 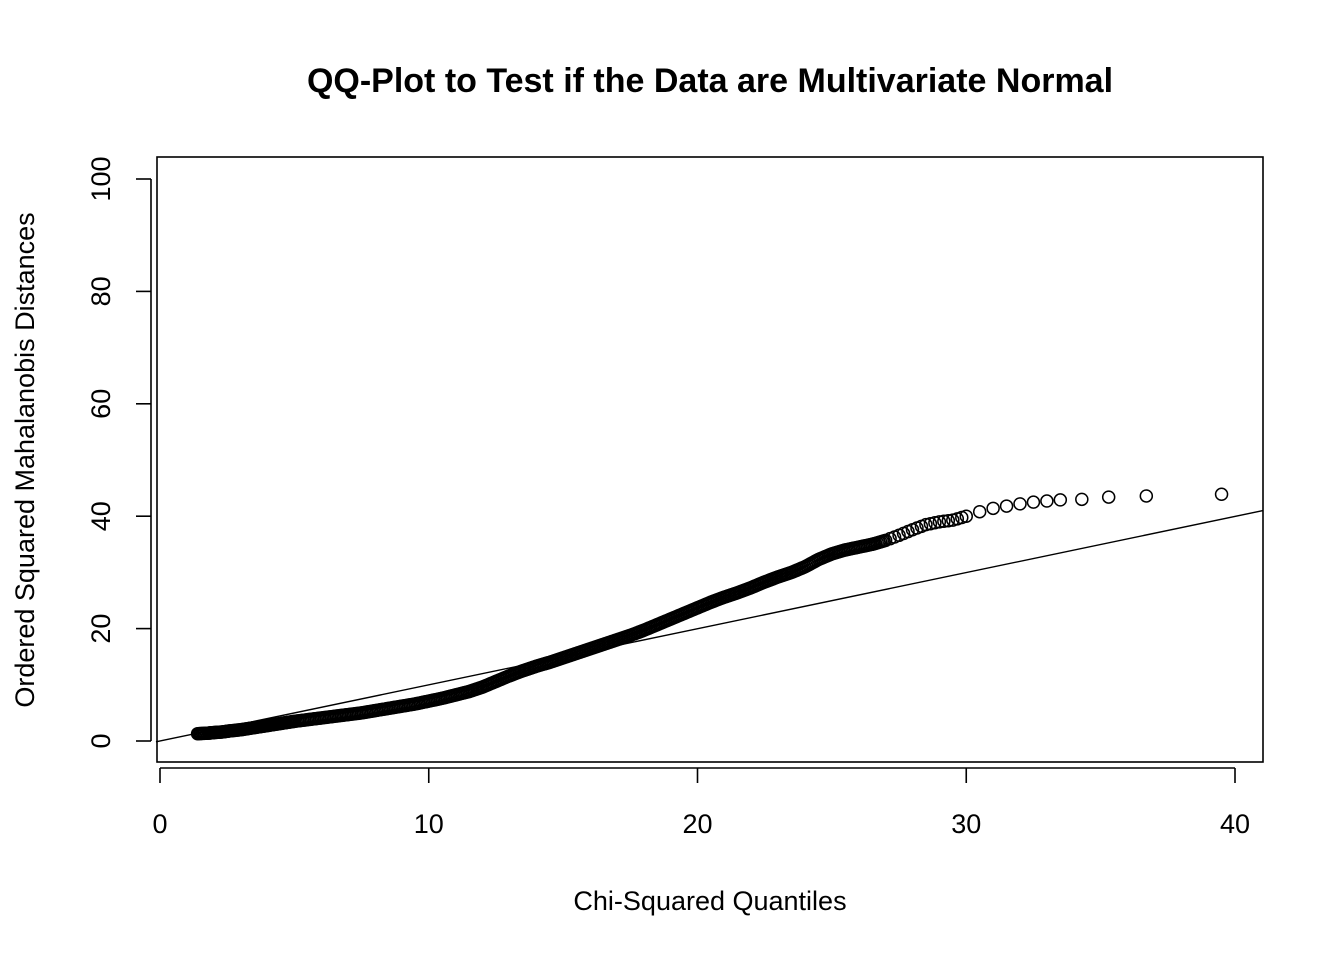 What do you see at coordinates (101, 516) in the screenshot?
I see `y-tick-label: 40` at bounding box center [101, 516].